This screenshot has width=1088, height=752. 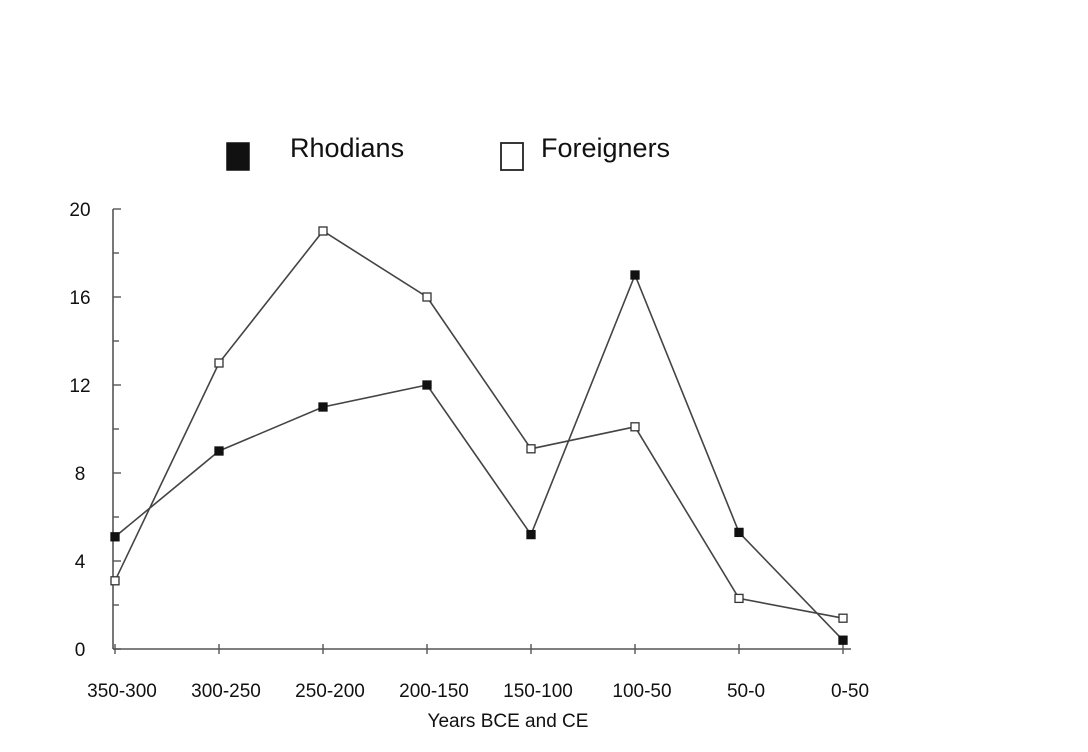 I want to click on y-tick-label: 0, so click(x=80, y=650).